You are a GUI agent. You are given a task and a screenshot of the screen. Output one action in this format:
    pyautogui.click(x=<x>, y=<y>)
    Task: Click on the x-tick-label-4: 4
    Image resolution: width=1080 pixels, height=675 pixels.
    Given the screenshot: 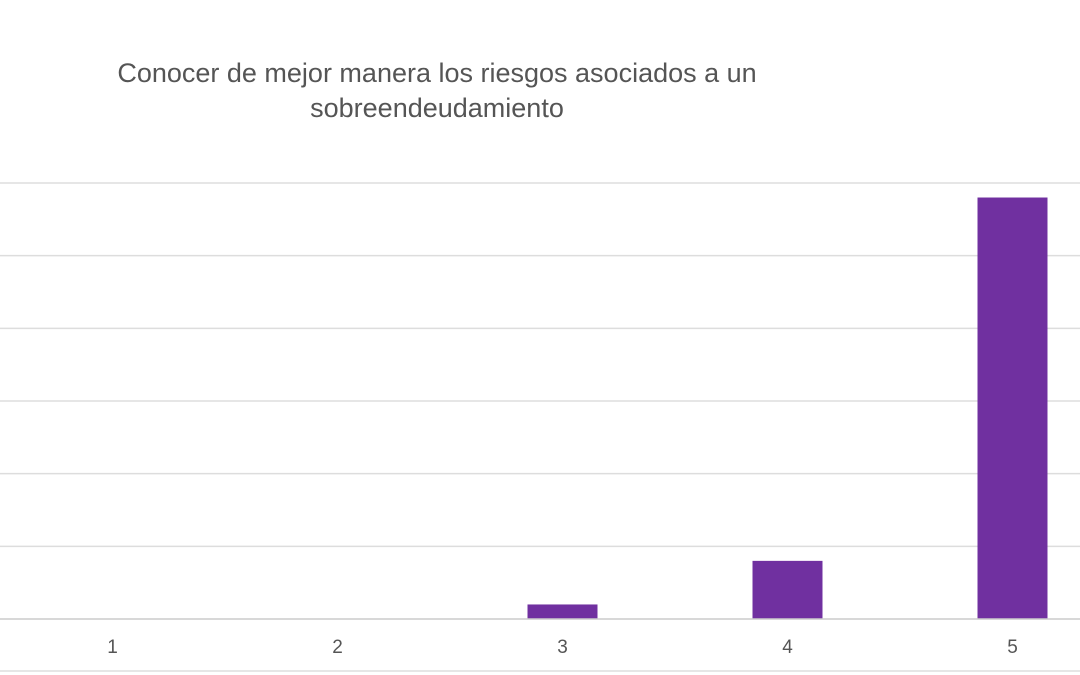 What is the action you would take?
    pyautogui.click(x=787, y=647)
    